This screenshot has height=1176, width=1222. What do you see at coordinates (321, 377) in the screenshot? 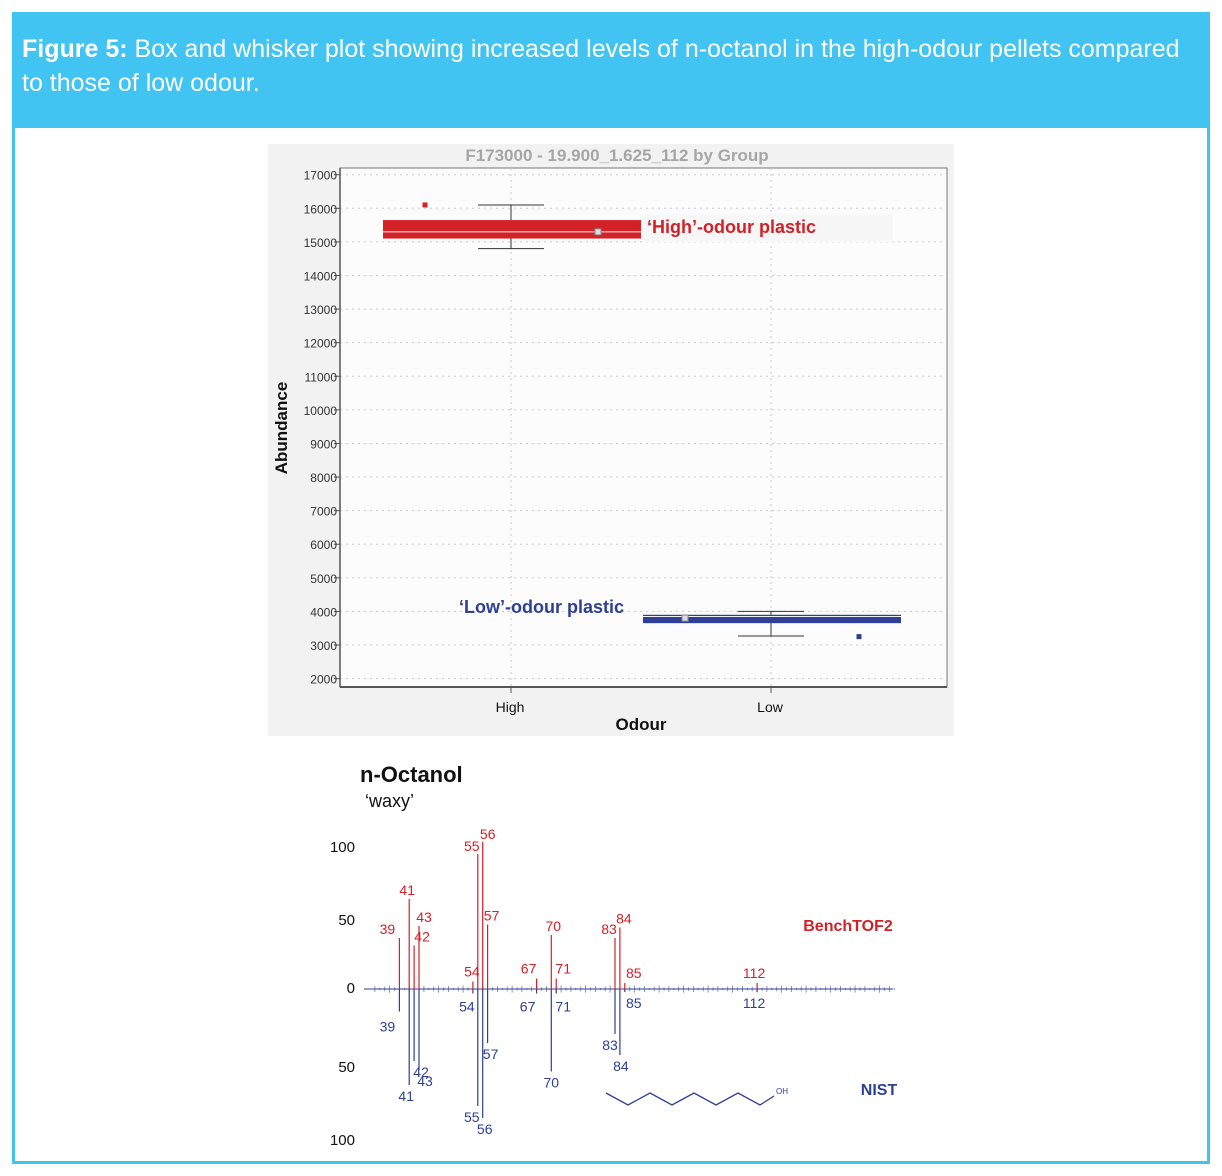
I see `y-tick-label: 11000` at bounding box center [321, 377].